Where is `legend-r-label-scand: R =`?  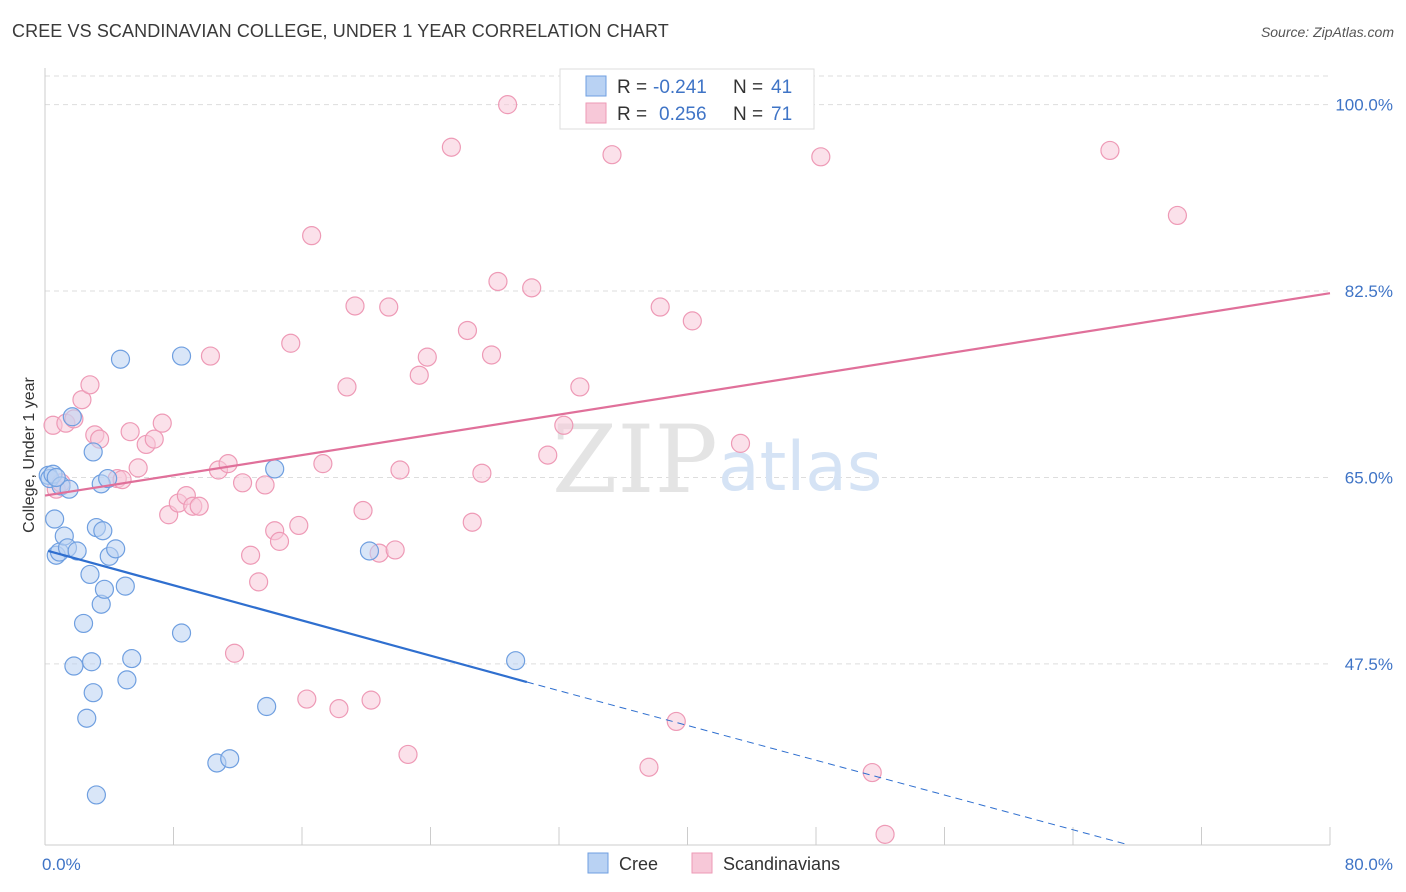
legend-r-label-scand: R = is located at coordinates (632, 114).